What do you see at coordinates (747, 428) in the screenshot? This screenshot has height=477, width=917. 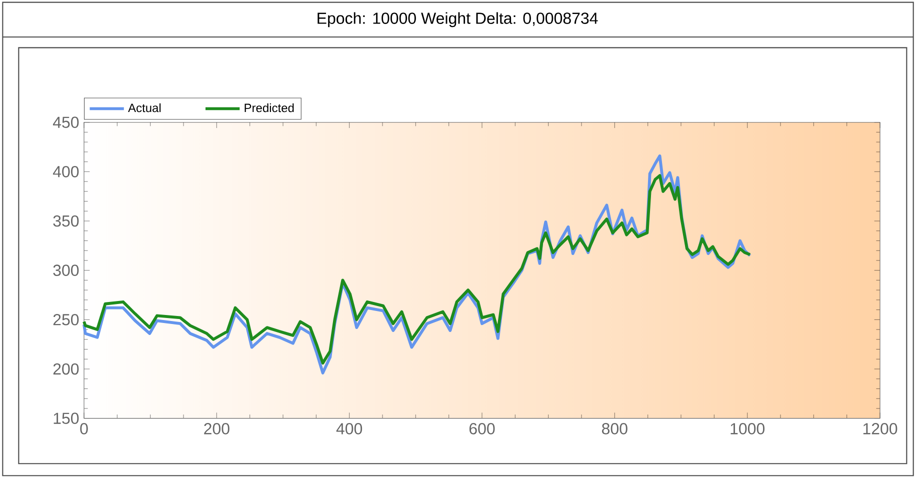 I see `x-tick-label: 1000` at bounding box center [747, 428].